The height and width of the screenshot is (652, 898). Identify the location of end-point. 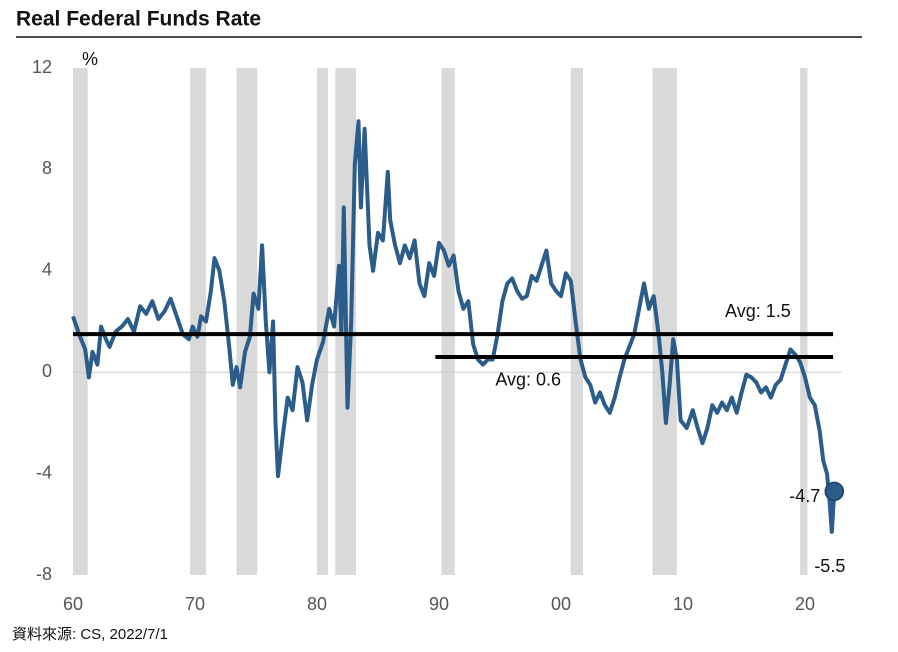
(834, 491).